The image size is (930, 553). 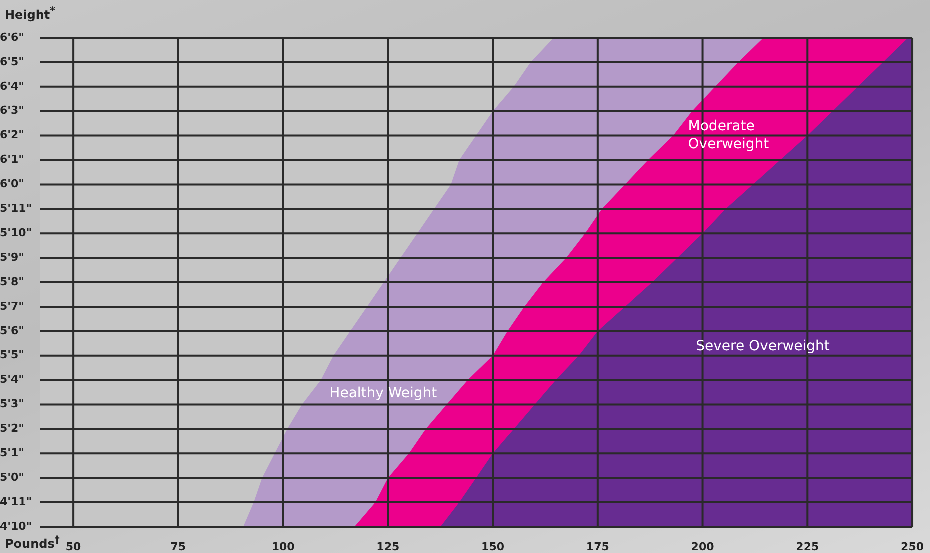 I want to click on x-axis-title: Pounds$^{†}$, so click(x=32, y=543).